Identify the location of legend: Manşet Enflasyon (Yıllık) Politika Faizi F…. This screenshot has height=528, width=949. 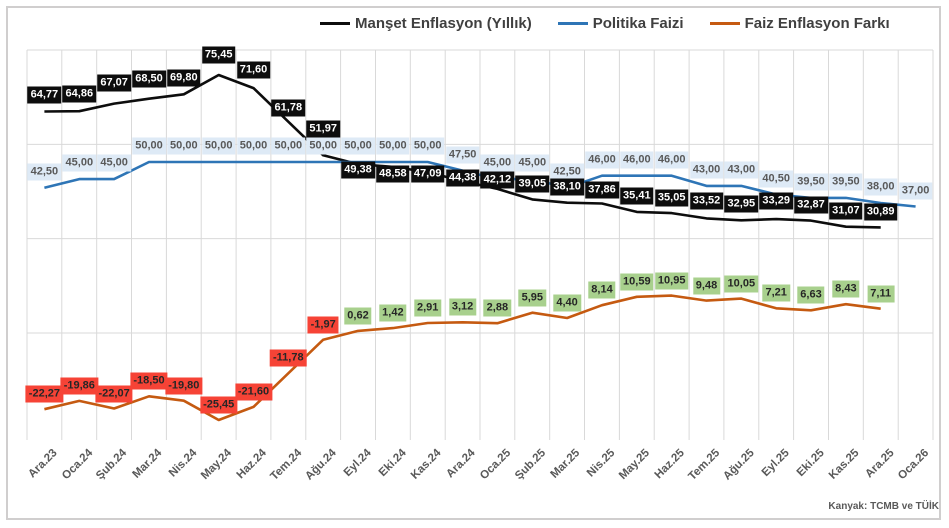
(605, 23).